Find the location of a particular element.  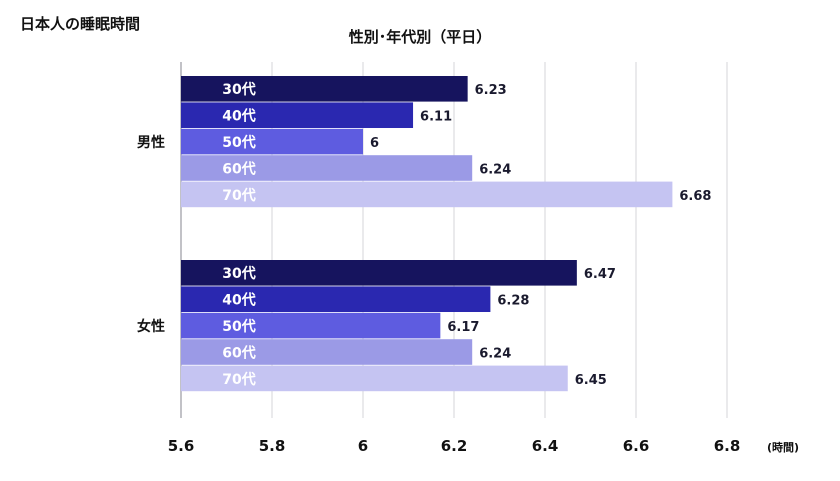

data-label: 6.17 is located at coordinates (463, 327).